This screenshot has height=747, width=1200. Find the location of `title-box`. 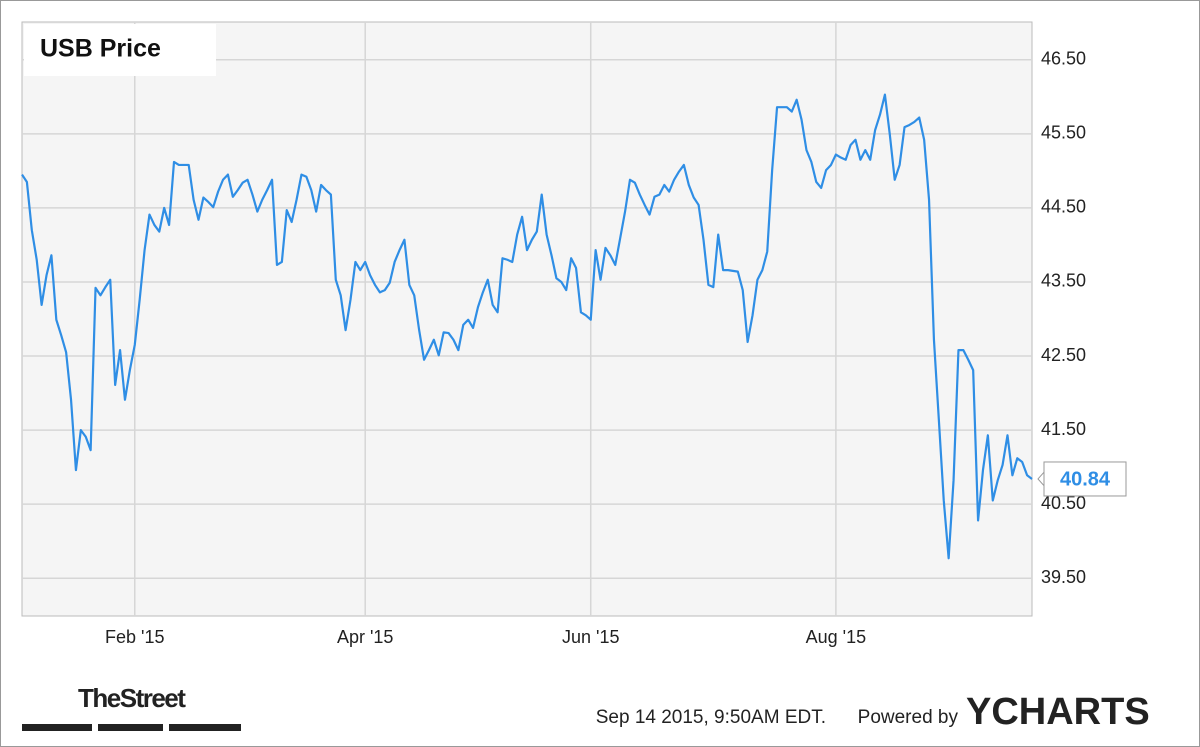

title-box is located at coordinates (120, 50).